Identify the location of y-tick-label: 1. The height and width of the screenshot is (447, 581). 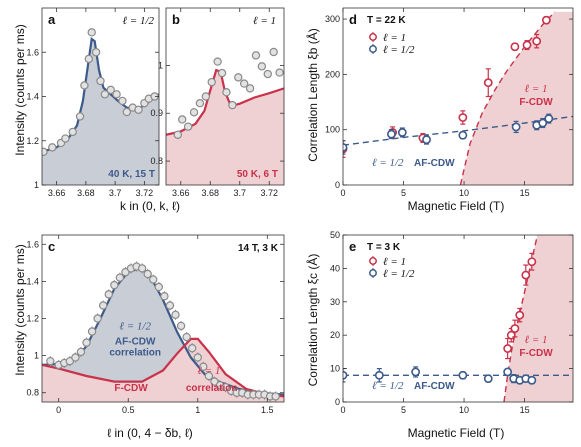
(36, 356).